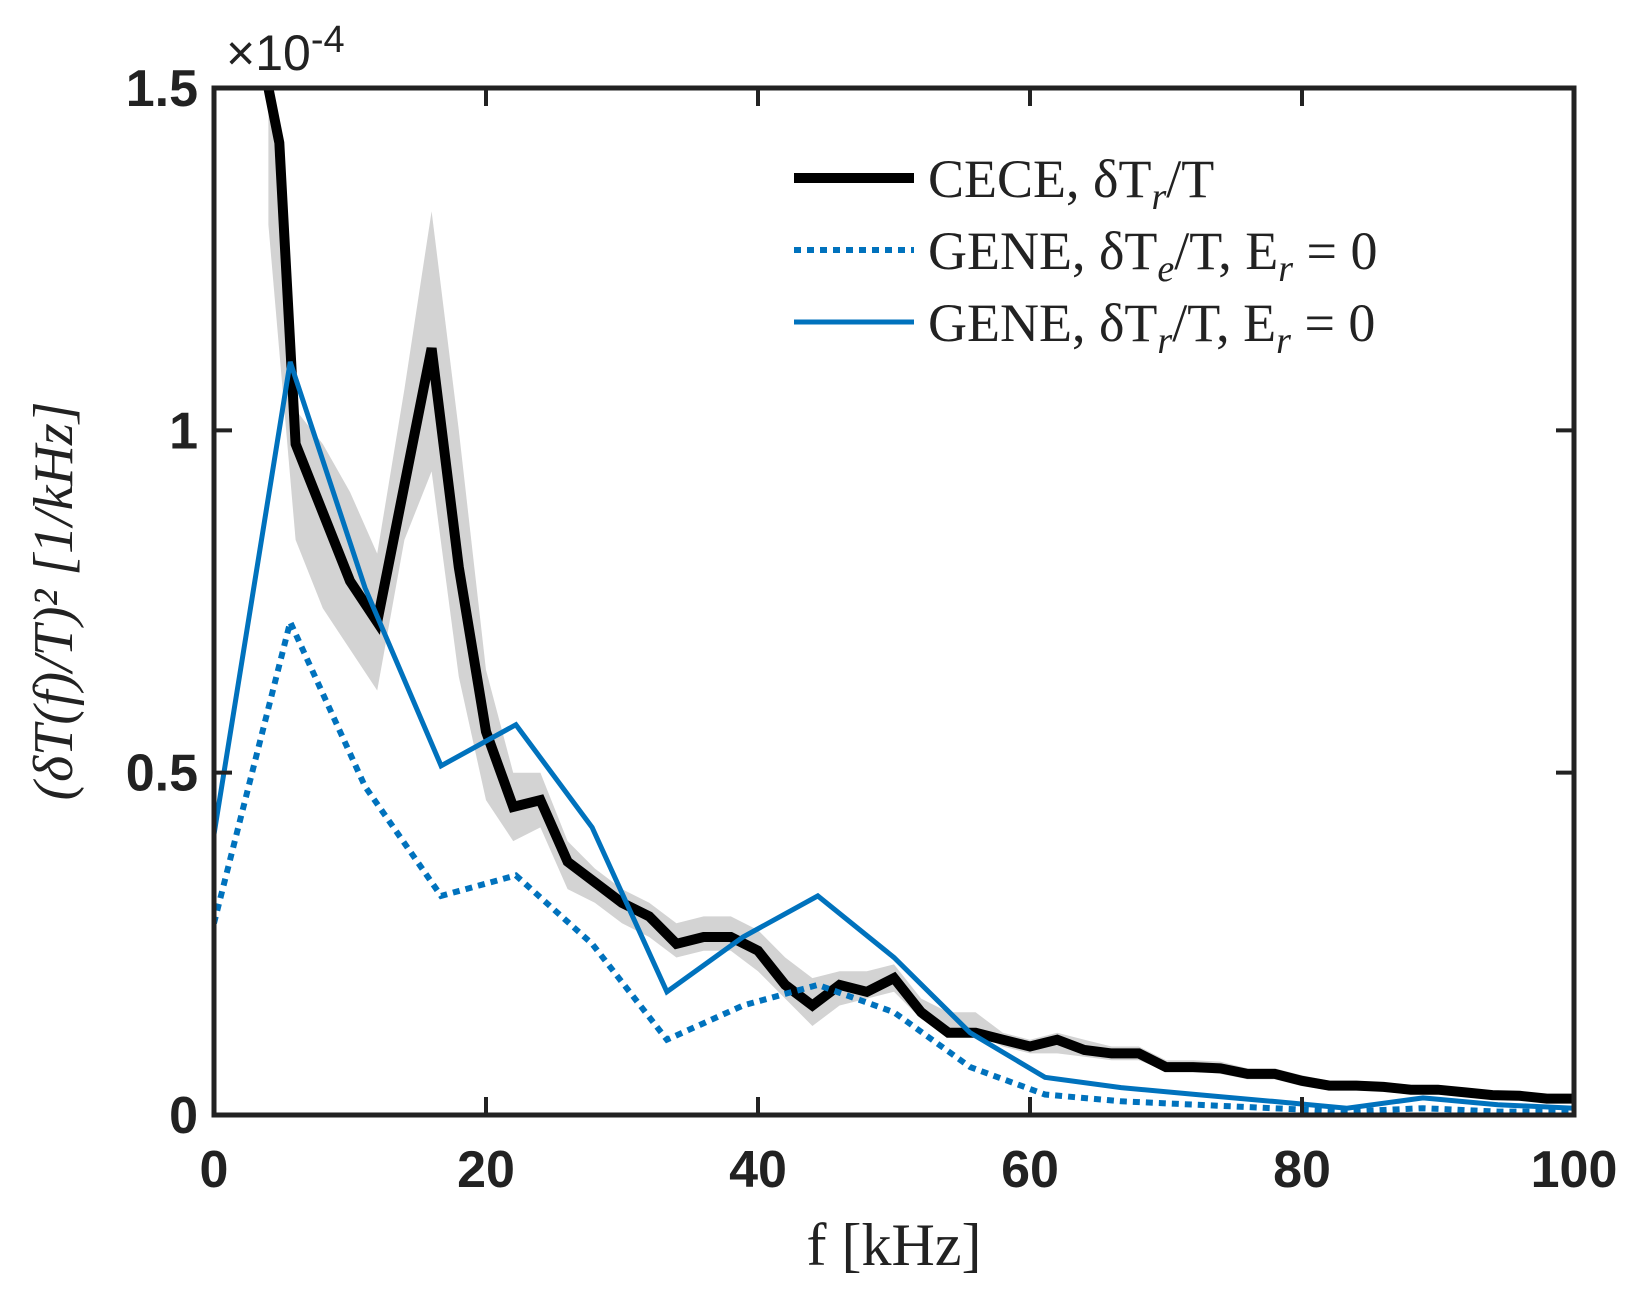  What do you see at coordinates (162, 774) in the screenshot?
I see `y-tick-label: 0.5` at bounding box center [162, 774].